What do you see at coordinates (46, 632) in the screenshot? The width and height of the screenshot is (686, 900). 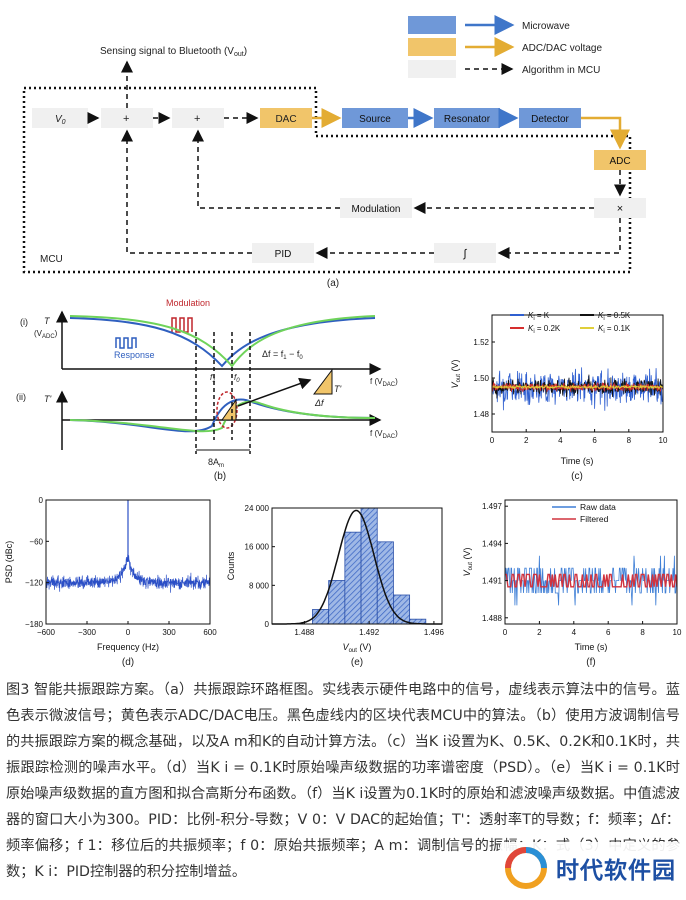 I see `chart-d-xtick-label: −600` at bounding box center [46, 632].